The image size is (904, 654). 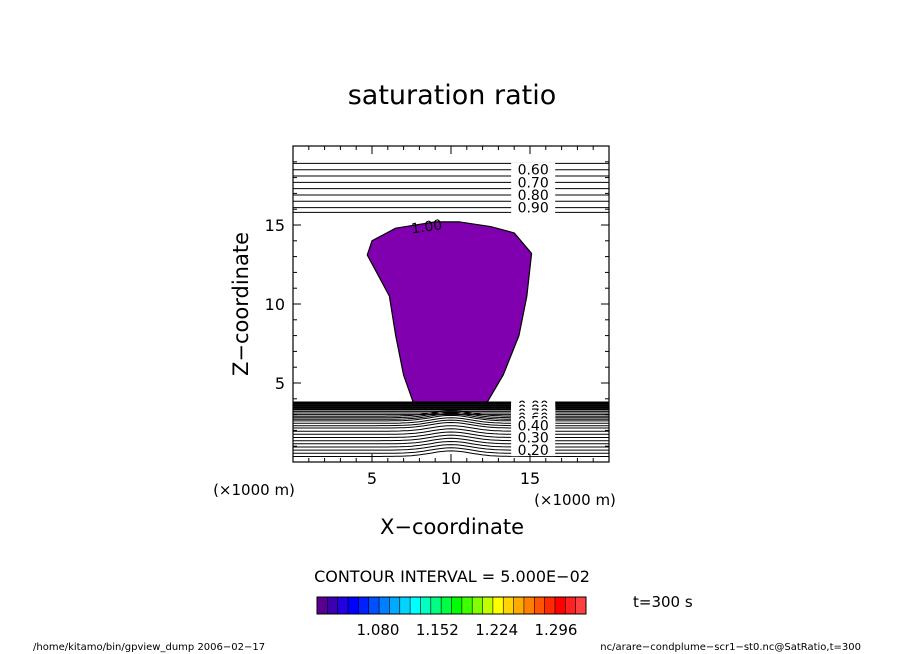 What do you see at coordinates (451, 187) in the screenshot?
I see `upper-contour-lines` at bounding box center [451, 187].